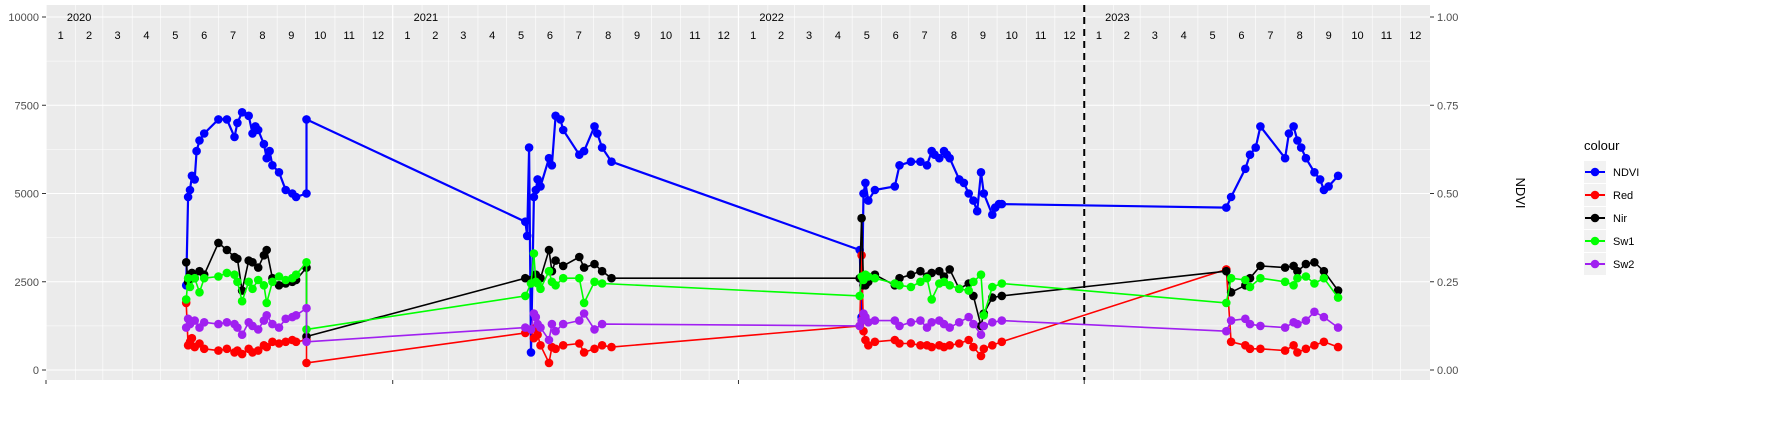 This screenshot has height=447, width=1773. Describe the element at coordinates (1595, 218) in the screenshot. I see `legend-key-point` at that location.